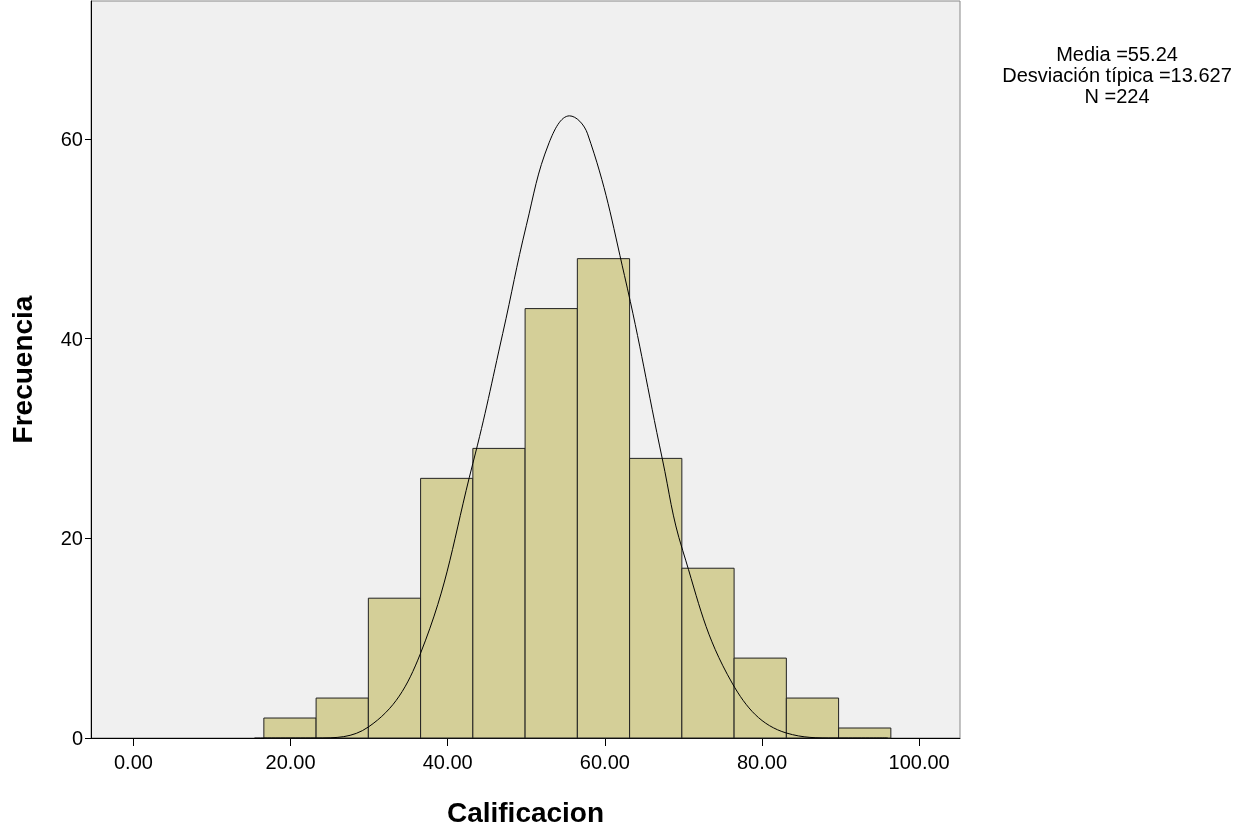  I want to click on x-tick-label: 60.00, so click(604, 762).